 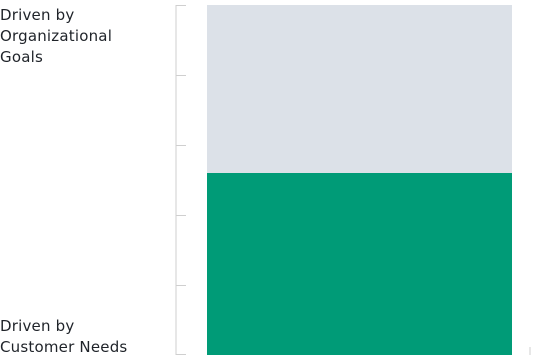 What do you see at coordinates (64, 336) in the screenshot?
I see `y-axis-bottom-label: Driven by Customer Needs` at bounding box center [64, 336].